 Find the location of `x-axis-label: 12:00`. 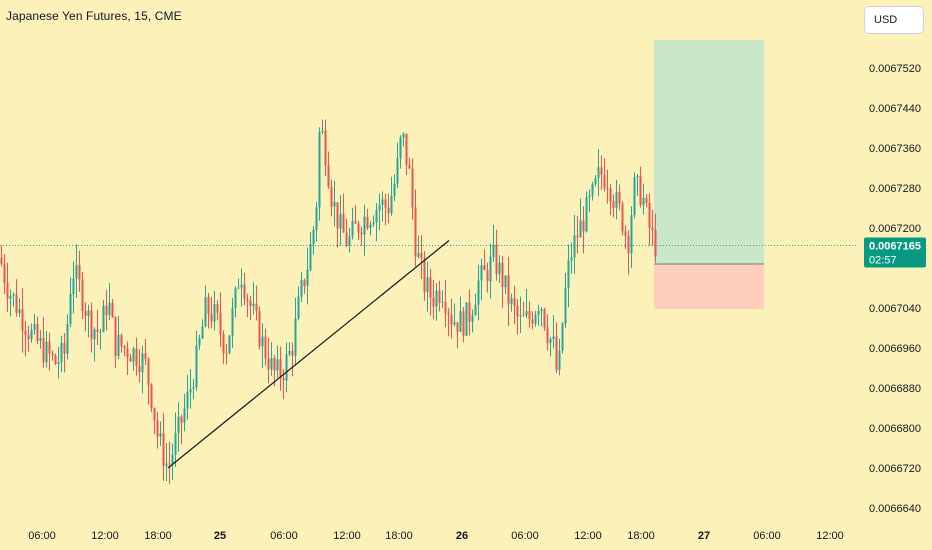

x-axis-label: 12:00 is located at coordinates (347, 536).